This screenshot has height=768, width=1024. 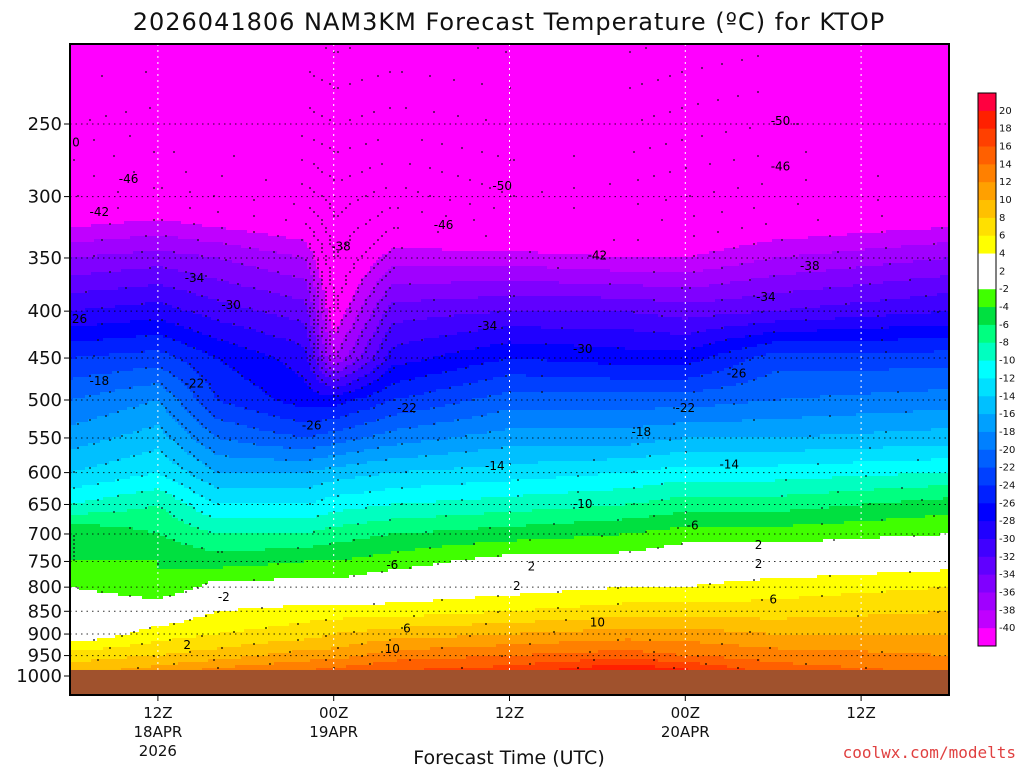 What do you see at coordinates (929, 752) in the screenshot?
I see `credit-link: coolwx.com/modelts` at bounding box center [929, 752].